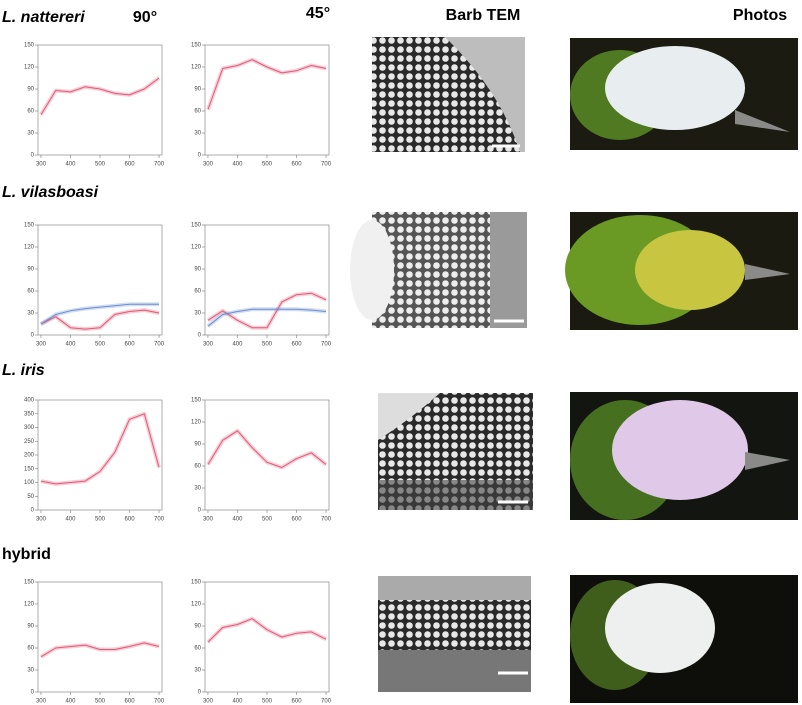  What do you see at coordinates (760, 15) in the screenshot?
I see `column-header: Photos` at bounding box center [760, 15].